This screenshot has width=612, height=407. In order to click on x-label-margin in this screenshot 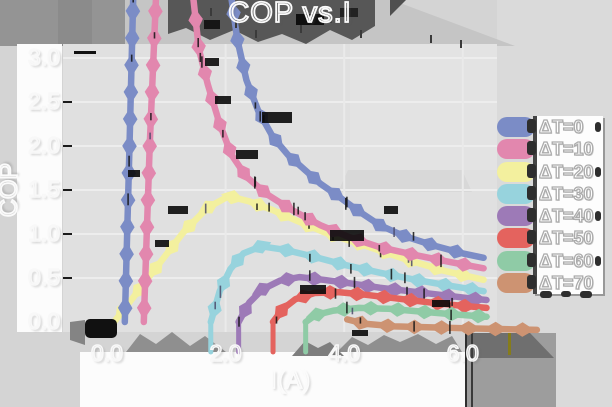, I will do `click(272, 379)`.